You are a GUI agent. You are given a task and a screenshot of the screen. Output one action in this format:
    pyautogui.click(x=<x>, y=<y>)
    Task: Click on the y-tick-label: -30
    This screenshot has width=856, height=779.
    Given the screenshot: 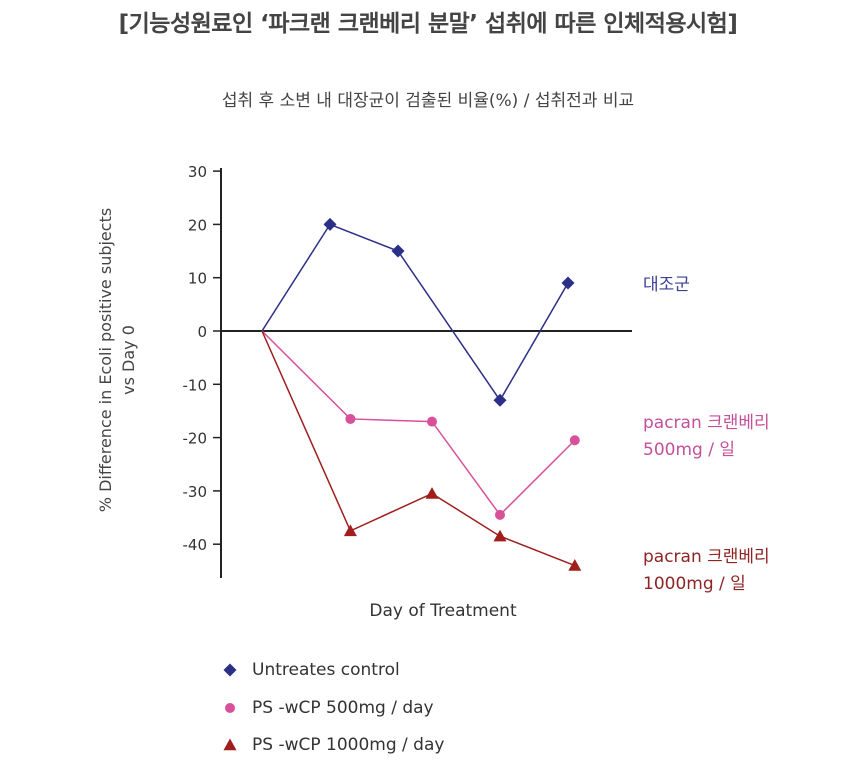 What is the action you would take?
    pyautogui.click(x=195, y=492)
    